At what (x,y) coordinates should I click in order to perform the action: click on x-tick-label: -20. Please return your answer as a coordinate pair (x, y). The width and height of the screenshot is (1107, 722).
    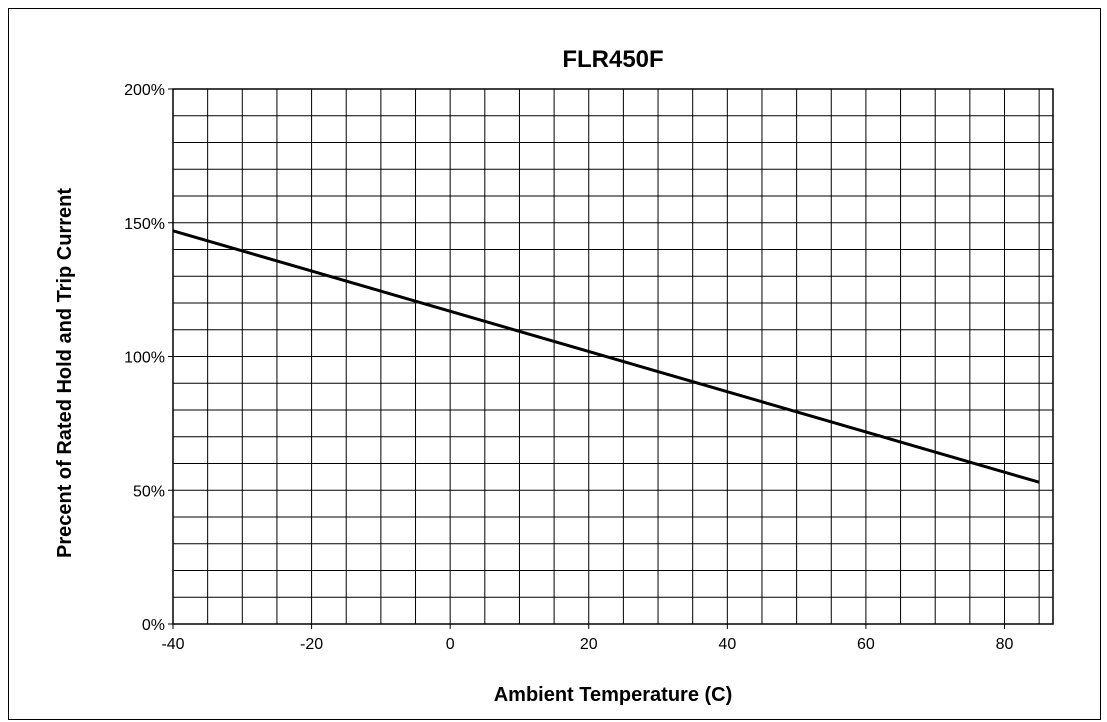
    Looking at the image, I should click on (311, 644).